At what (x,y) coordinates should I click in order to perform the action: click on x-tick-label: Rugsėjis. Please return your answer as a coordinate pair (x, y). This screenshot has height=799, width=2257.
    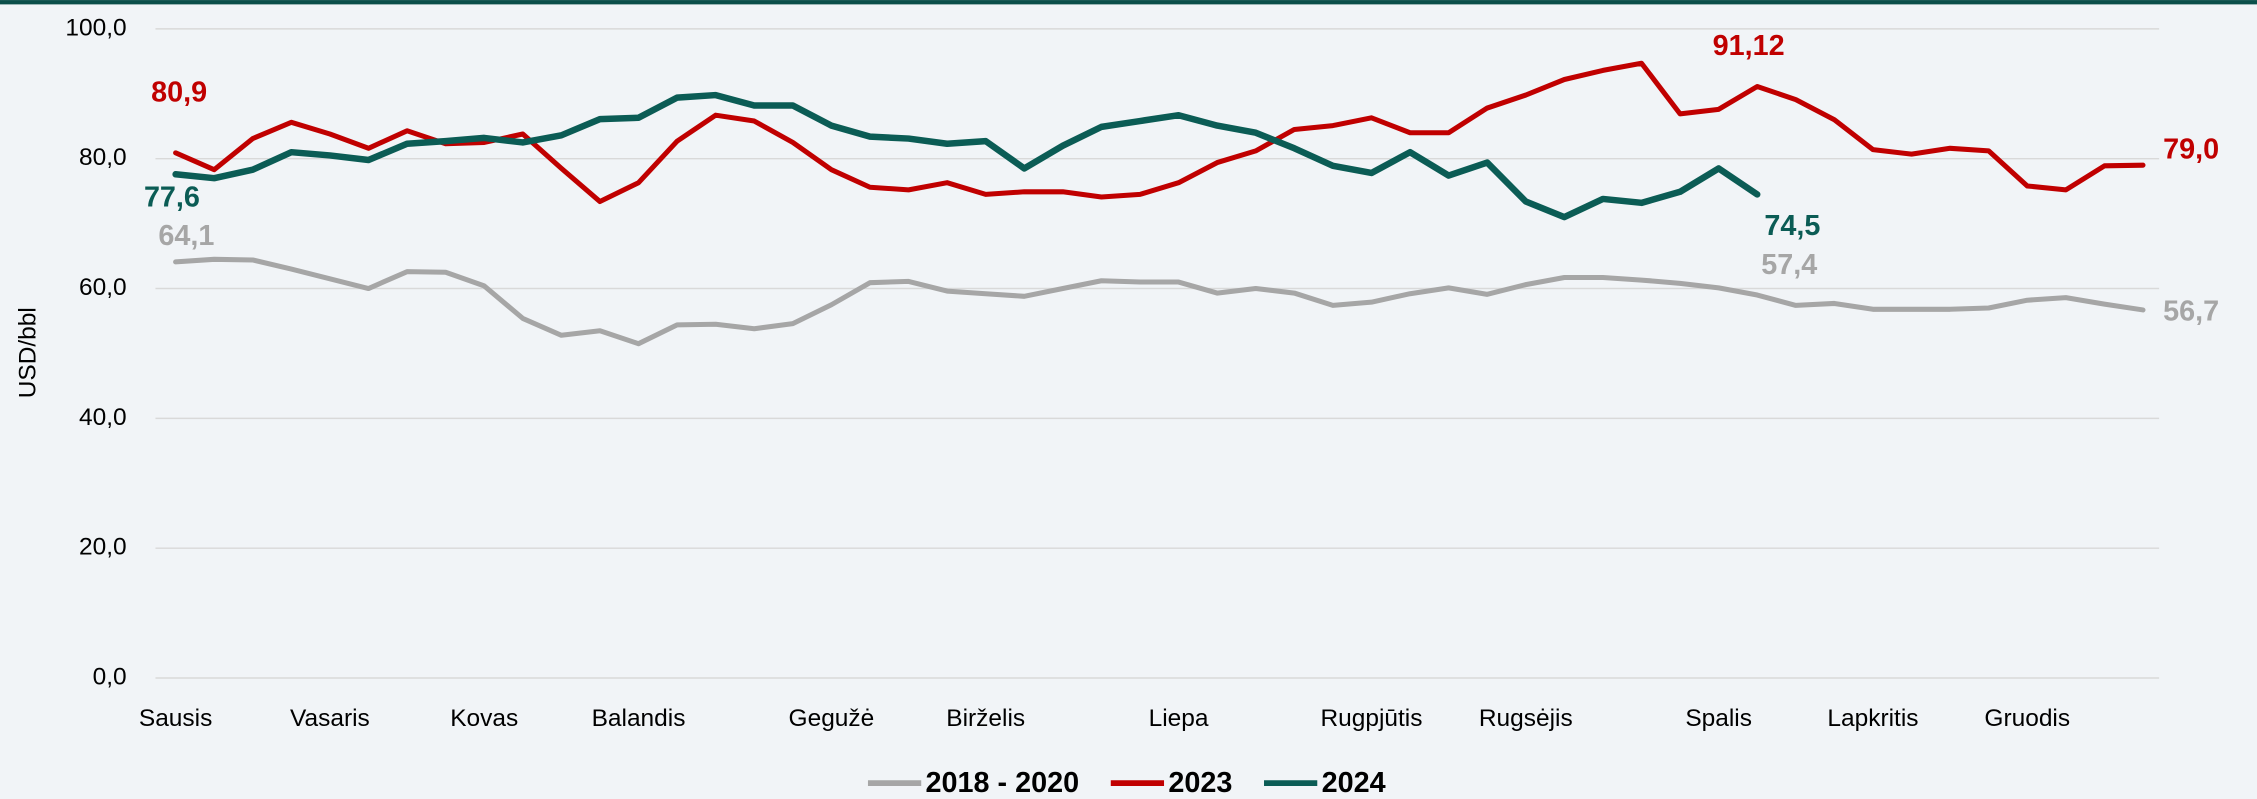
    Looking at the image, I should click on (1526, 718).